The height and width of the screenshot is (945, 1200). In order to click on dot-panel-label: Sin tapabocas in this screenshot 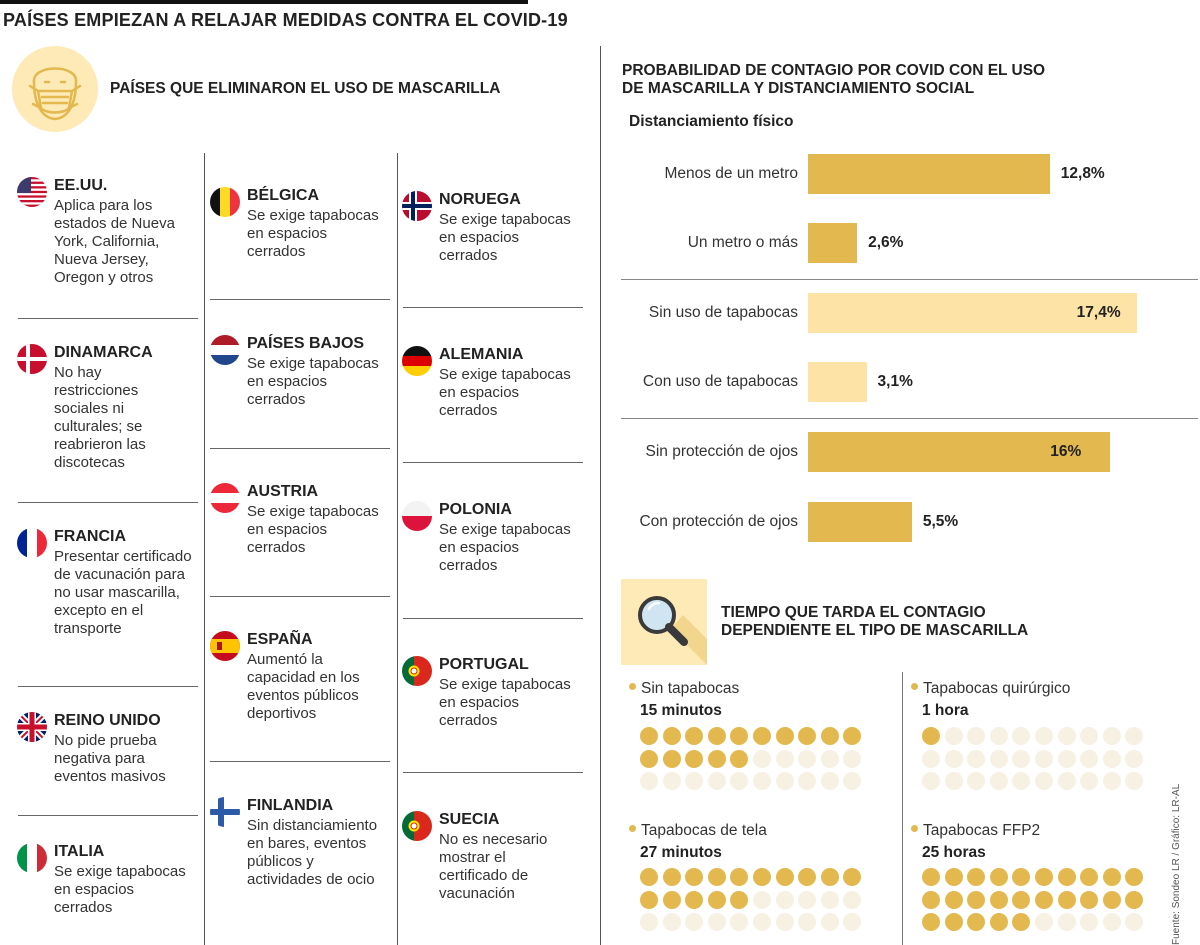, I will do `click(684, 689)`.